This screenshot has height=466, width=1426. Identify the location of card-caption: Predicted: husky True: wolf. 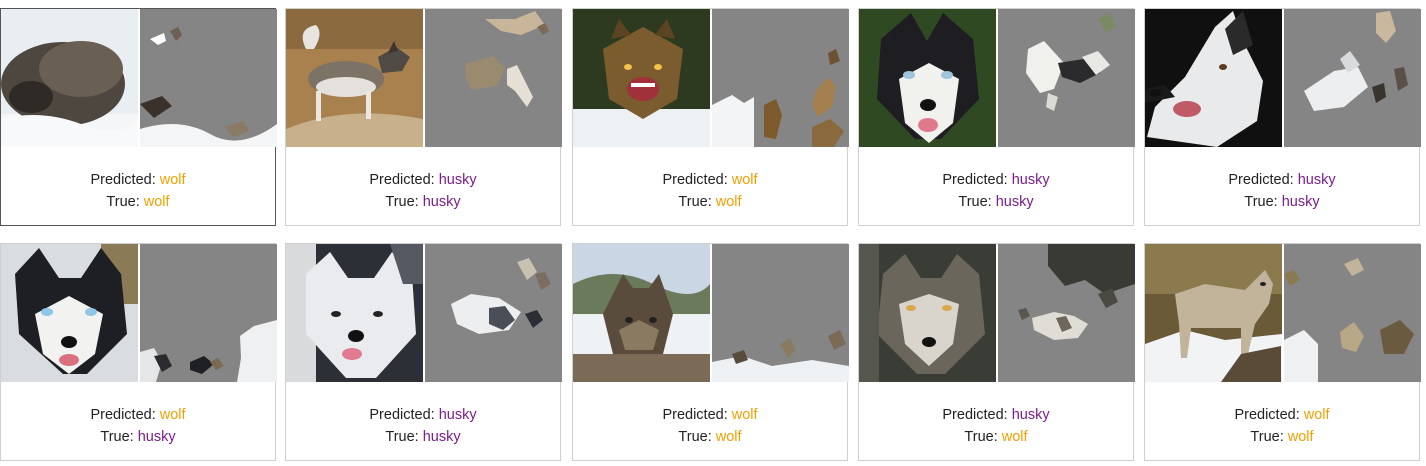
(996, 426).